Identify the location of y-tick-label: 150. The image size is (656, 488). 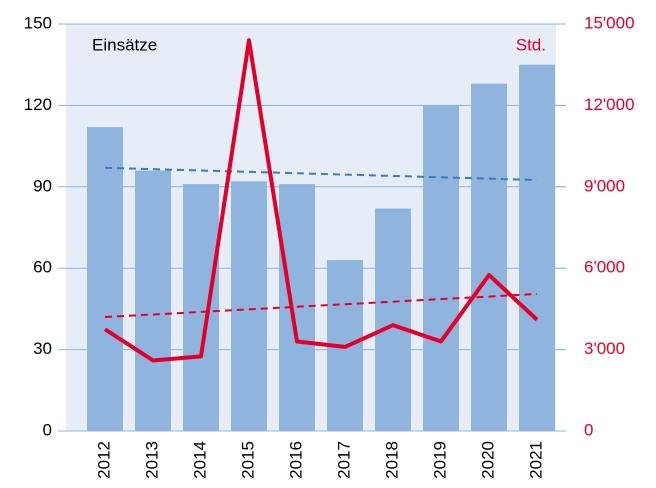
(38, 22).